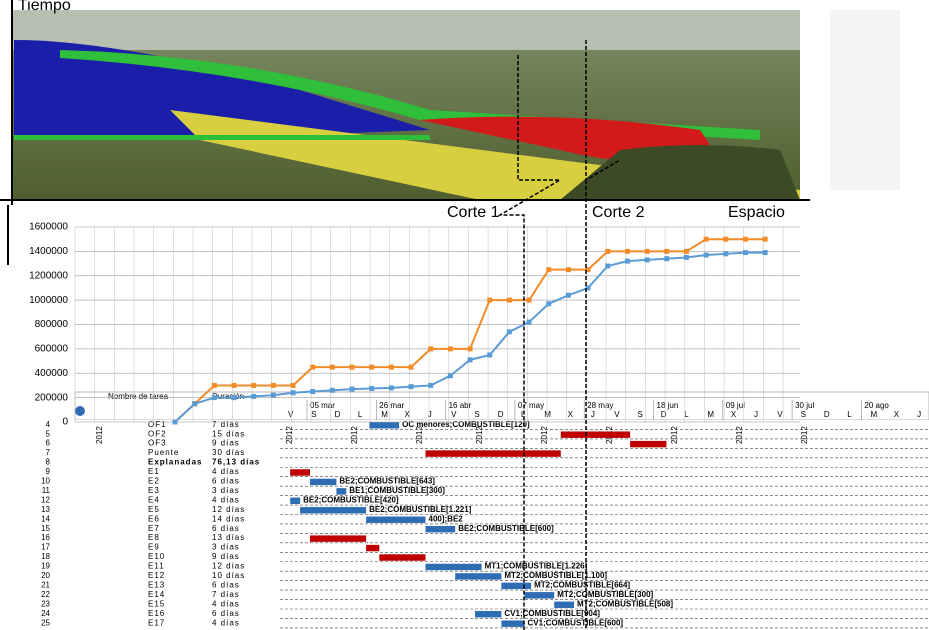 The image size is (929, 630). Describe the element at coordinates (48, 443) in the screenshot. I see `row-id: 6` at that location.